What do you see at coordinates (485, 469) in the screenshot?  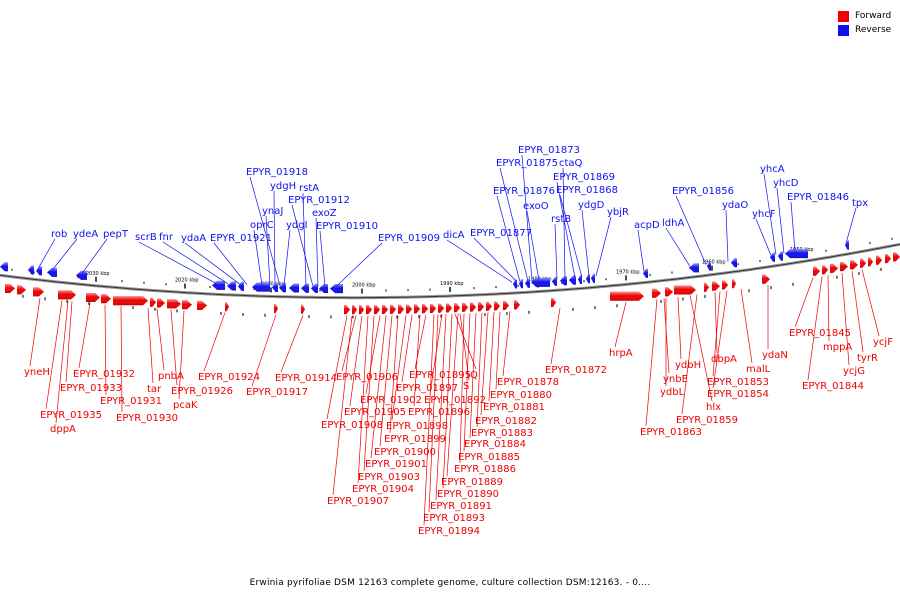 I see `forward-gene-label-epyr-01886: EPYR_01886` at bounding box center [485, 469].